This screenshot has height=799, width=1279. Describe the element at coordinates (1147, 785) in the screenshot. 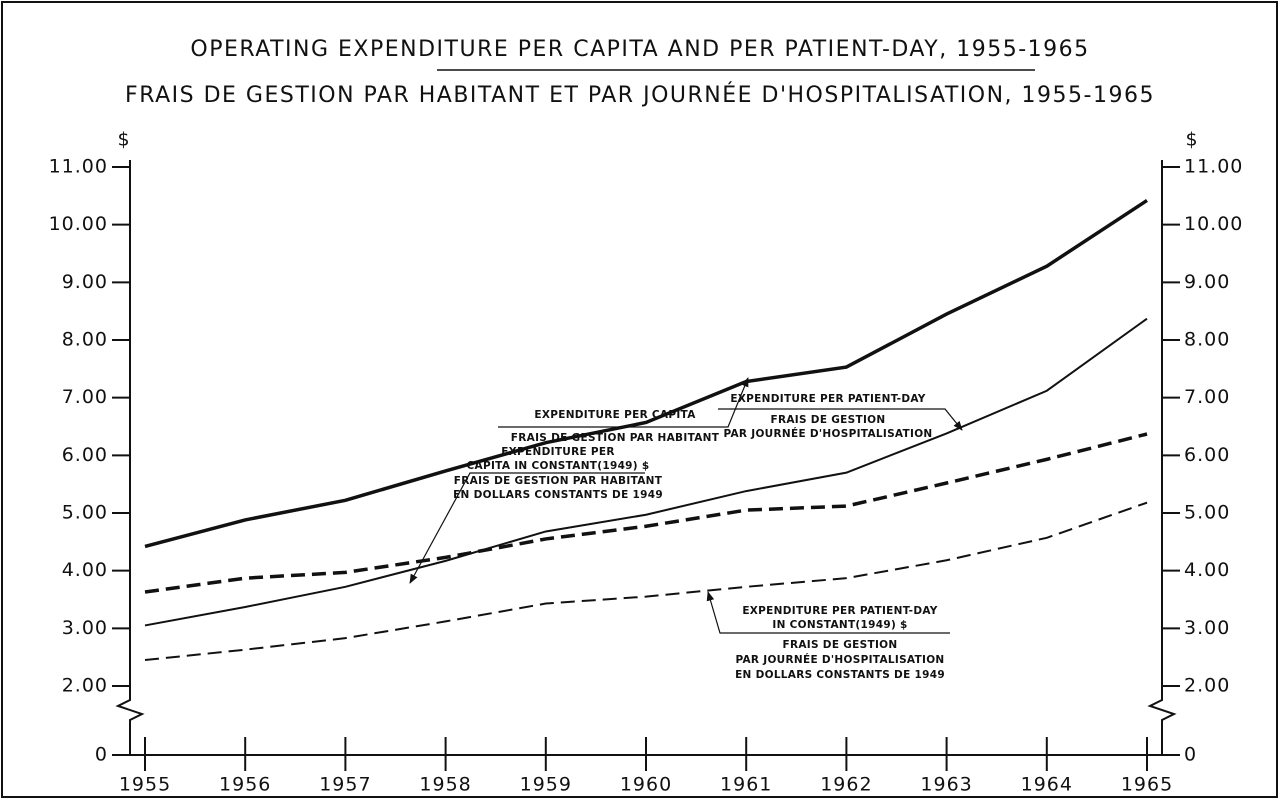

I see `x-tick-label: 1965` at that location.